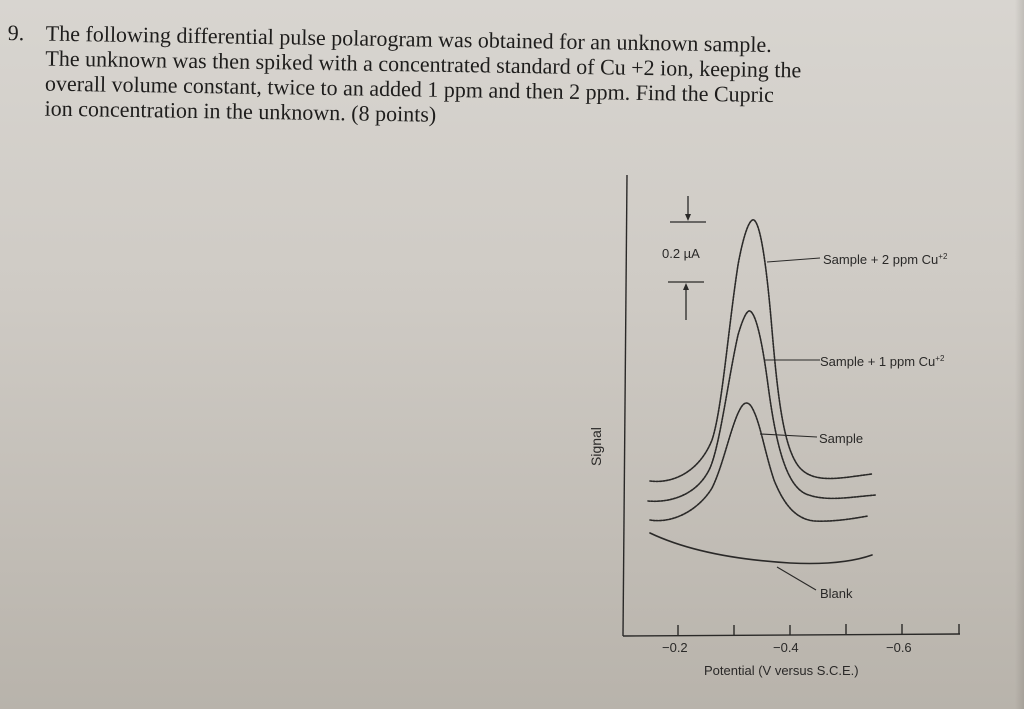 The width and height of the screenshot is (1024, 709). Describe the element at coordinates (790, 424) in the screenshot. I see `leader-lines` at that location.